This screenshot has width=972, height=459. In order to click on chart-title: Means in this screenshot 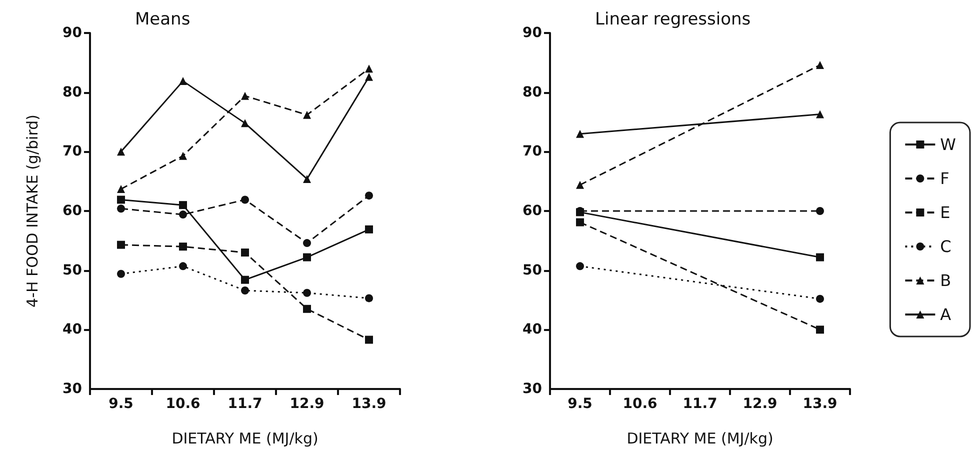, I will do `click(162, 20)`.